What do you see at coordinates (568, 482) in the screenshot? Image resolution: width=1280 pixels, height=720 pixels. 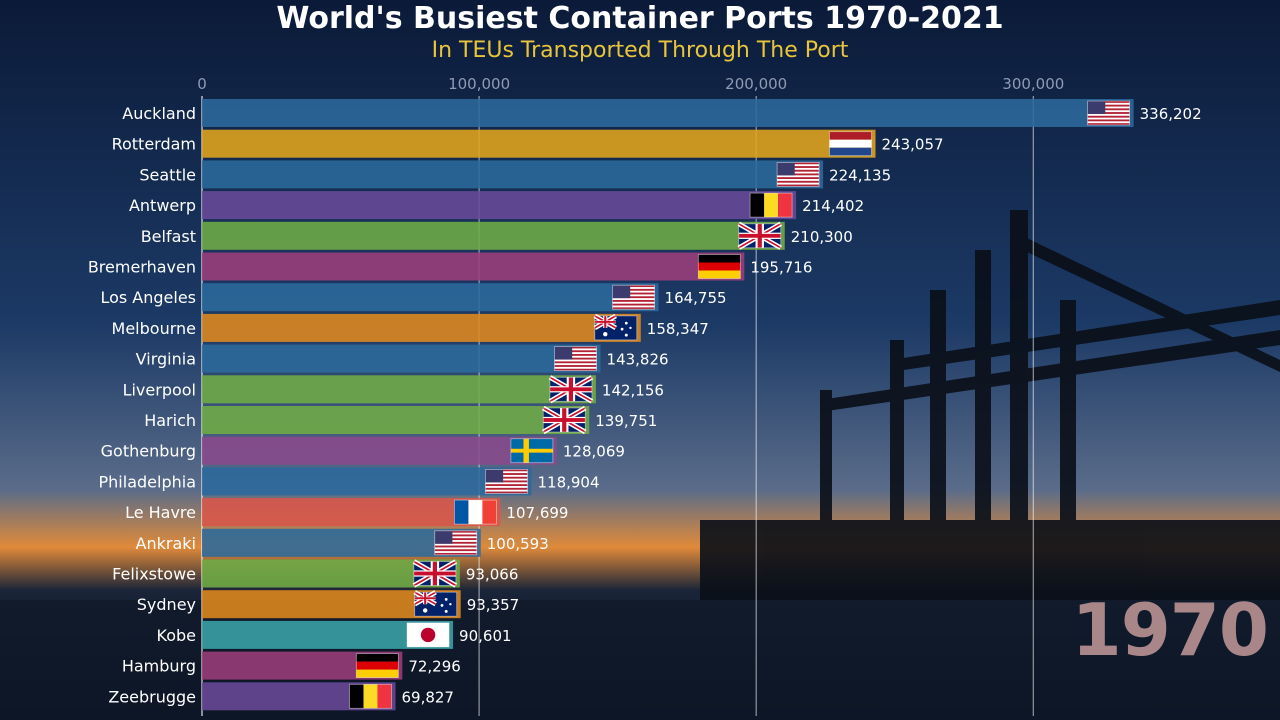 I see `value-label: 118,904` at bounding box center [568, 482].